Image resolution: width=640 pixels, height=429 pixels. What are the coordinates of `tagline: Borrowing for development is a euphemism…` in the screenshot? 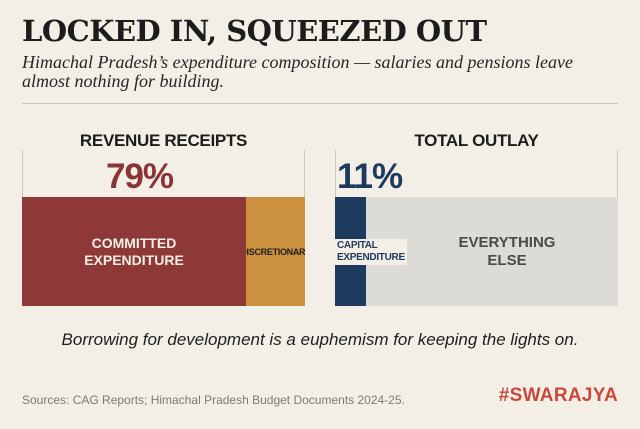 It's located at (320, 339).